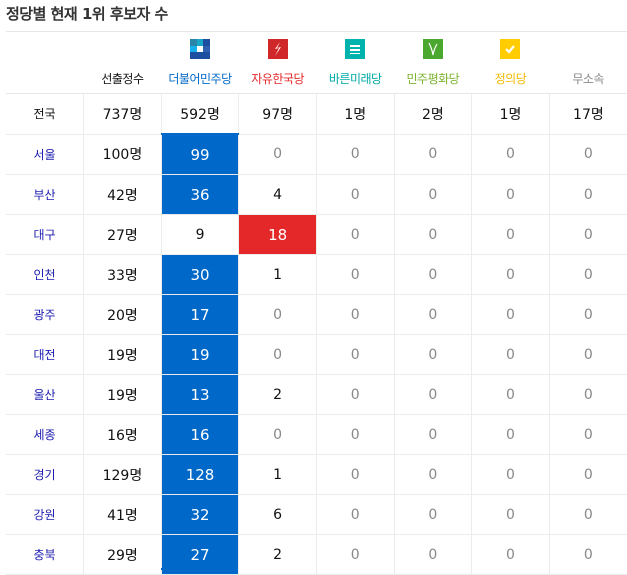 The image size is (627, 575). Describe the element at coordinates (277, 514) in the screenshot. I see `party-count-cell: 6` at that location.